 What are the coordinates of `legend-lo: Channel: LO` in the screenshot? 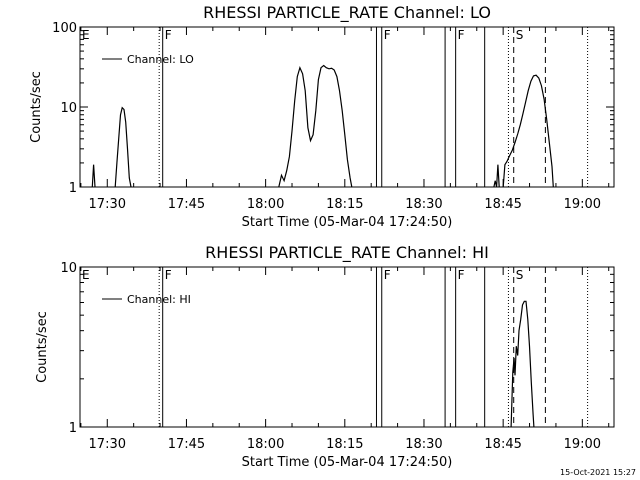 It's located at (148, 59).